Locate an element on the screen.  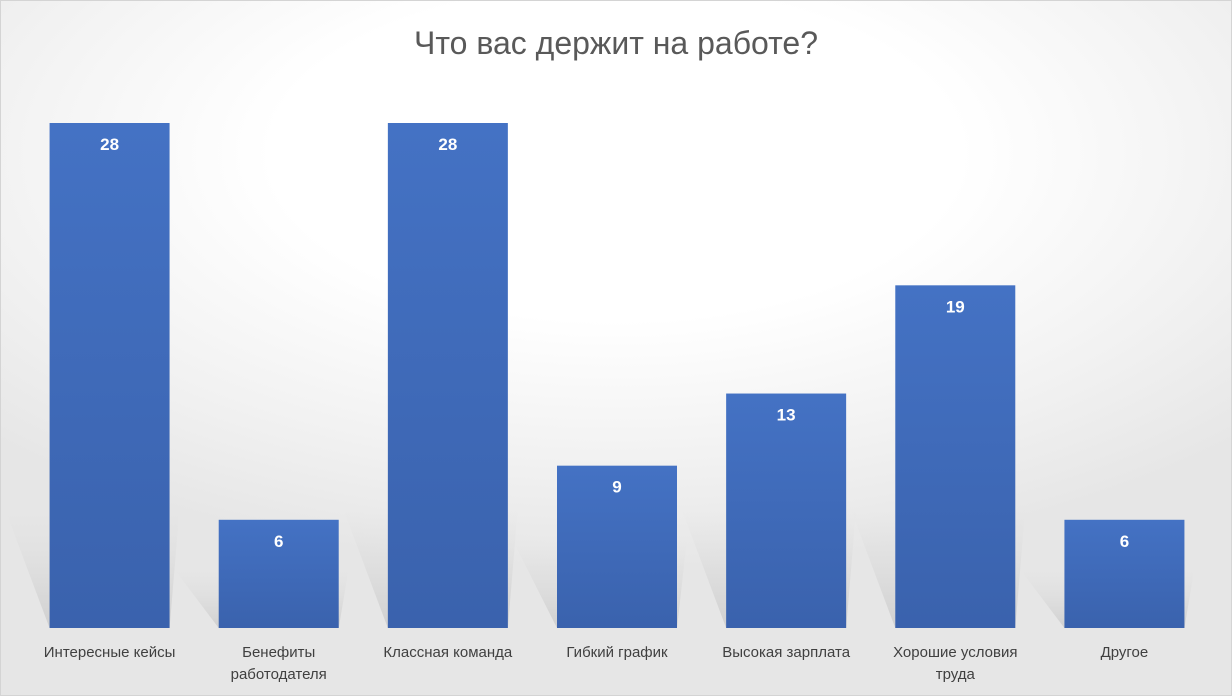
category-label: Другое is located at coordinates (1125, 652).